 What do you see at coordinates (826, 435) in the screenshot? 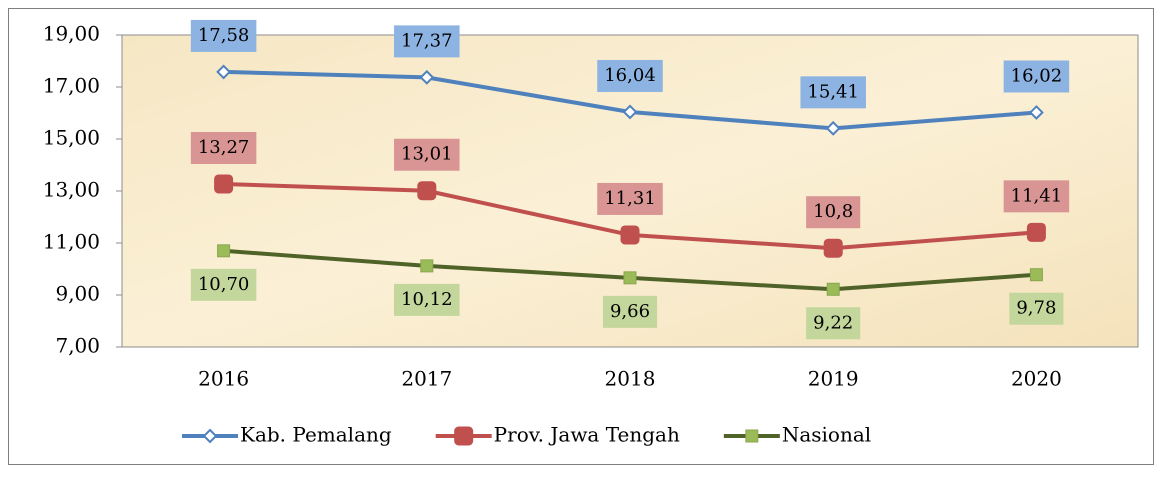
I see `legend-label: Nasional` at bounding box center [826, 435].